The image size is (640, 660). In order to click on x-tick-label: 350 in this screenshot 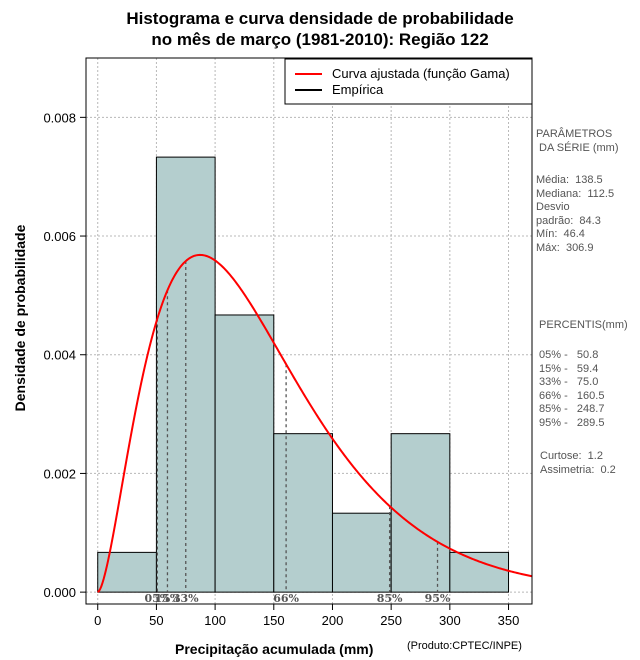, I will do `click(509, 620)`.